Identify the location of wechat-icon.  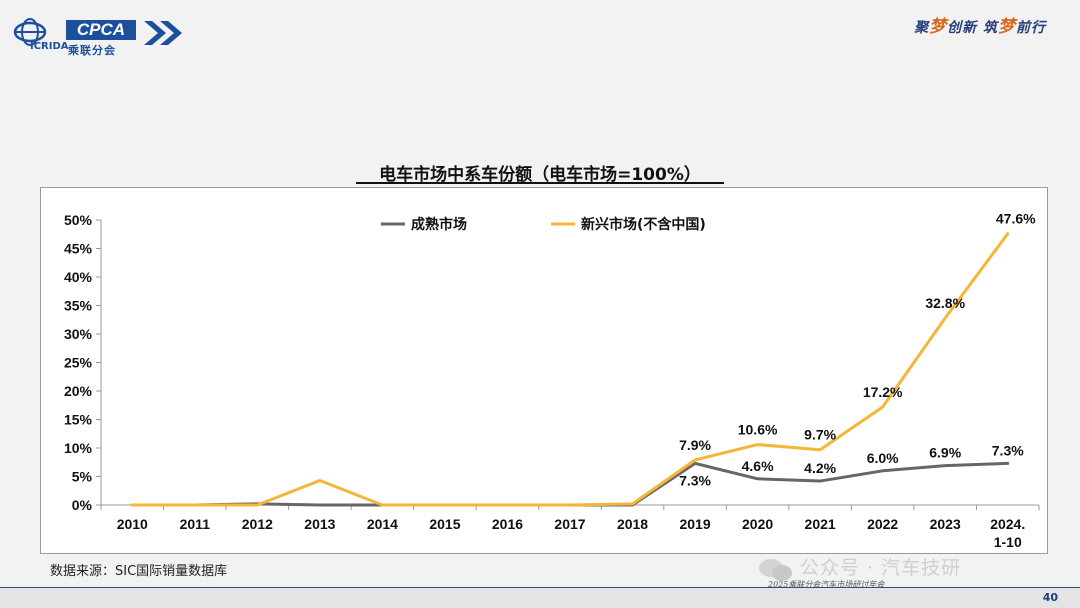
(775, 570).